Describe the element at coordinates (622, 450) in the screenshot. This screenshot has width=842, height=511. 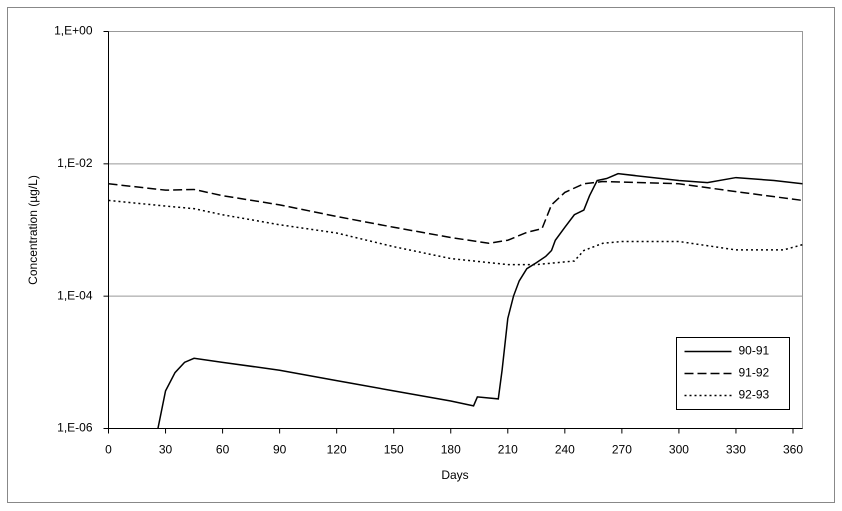
I see `x-tick-label: 270` at that location.